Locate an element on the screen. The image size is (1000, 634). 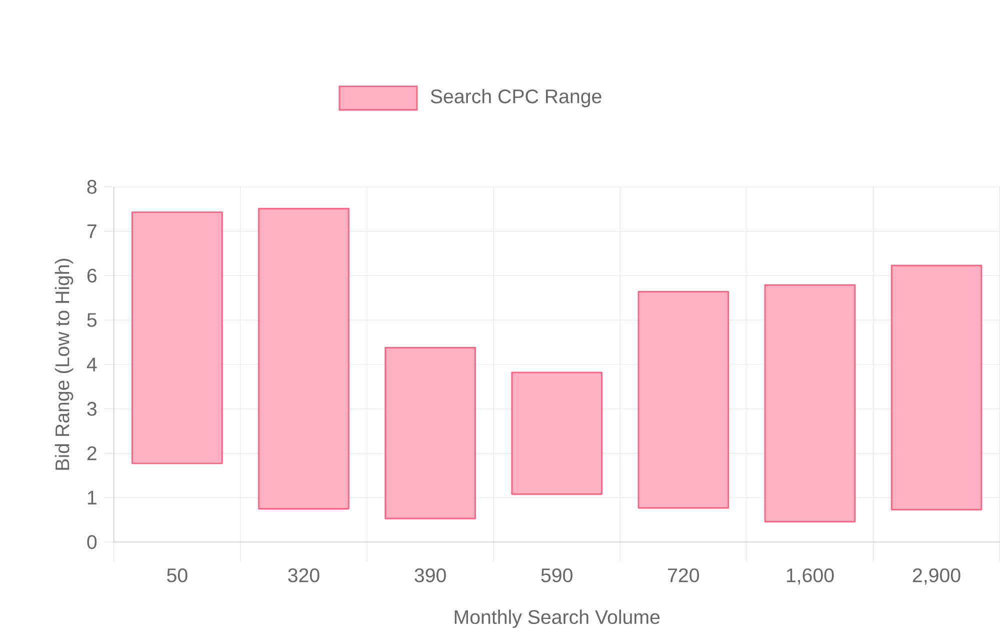
x-axis-title: Monthly Search Volume is located at coordinates (557, 618).